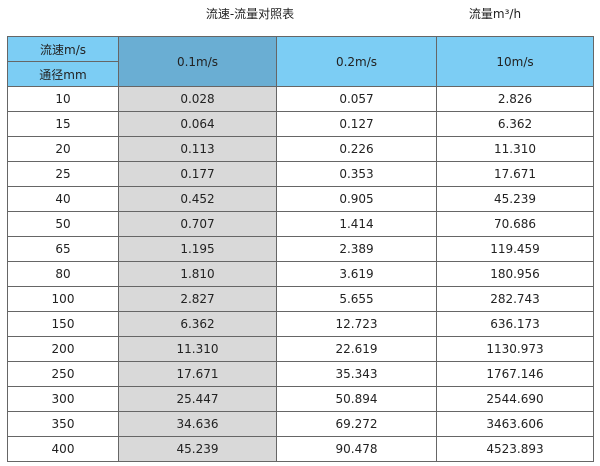  I want to click on flow-10-cell: 1130.973, so click(515, 349).